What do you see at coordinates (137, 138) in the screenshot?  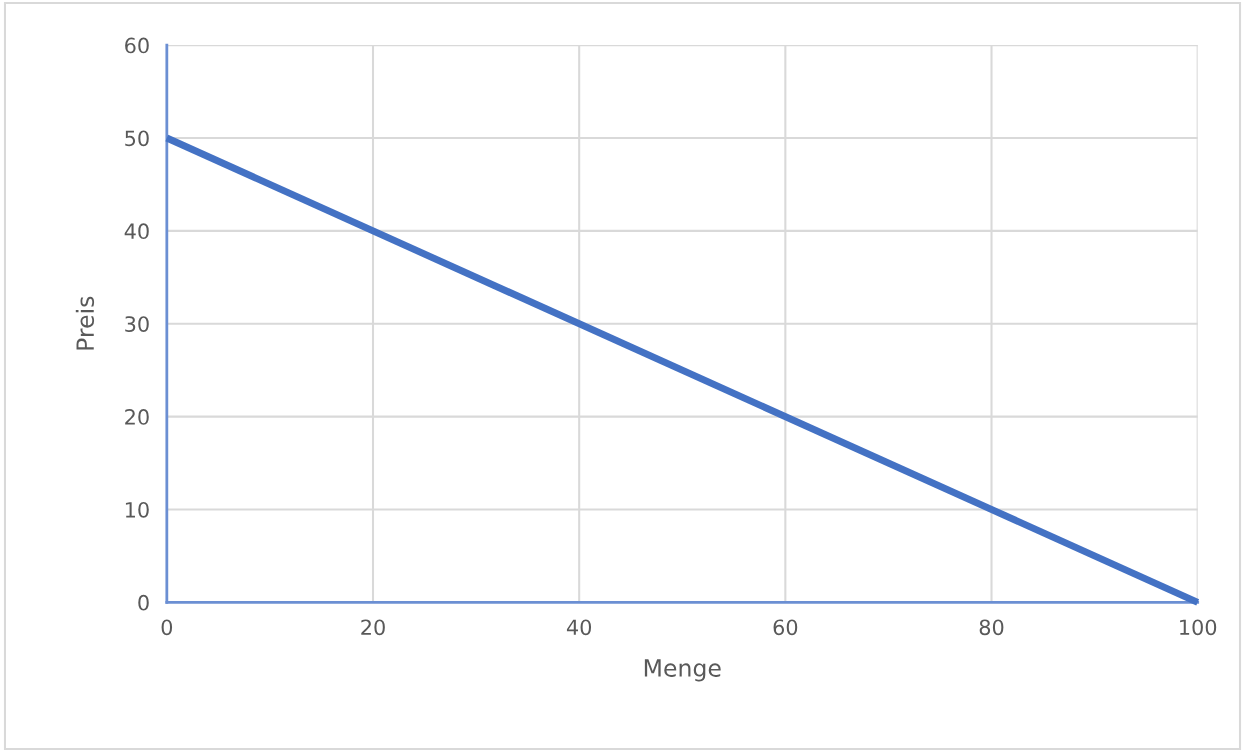 I see `y-tick-label: 50` at bounding box center [137, 138].